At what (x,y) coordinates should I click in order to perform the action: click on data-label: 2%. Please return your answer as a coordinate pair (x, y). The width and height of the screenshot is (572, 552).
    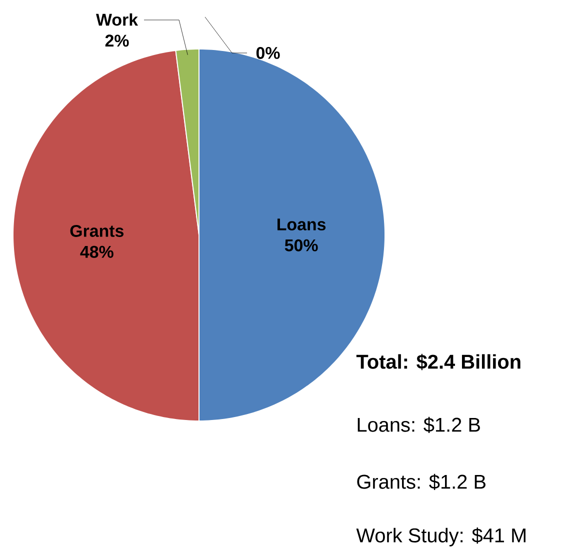
    Looking at the image, I should click on (117, 40).